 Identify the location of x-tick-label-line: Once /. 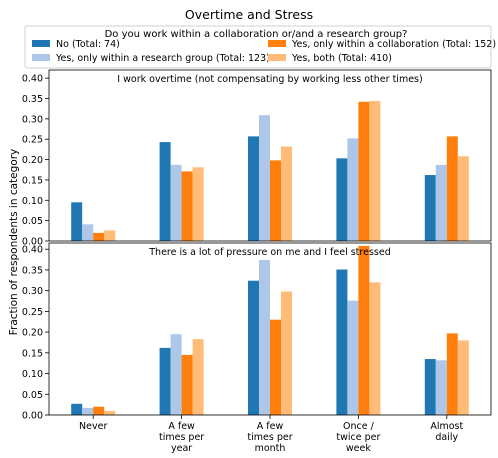
(359, 426).